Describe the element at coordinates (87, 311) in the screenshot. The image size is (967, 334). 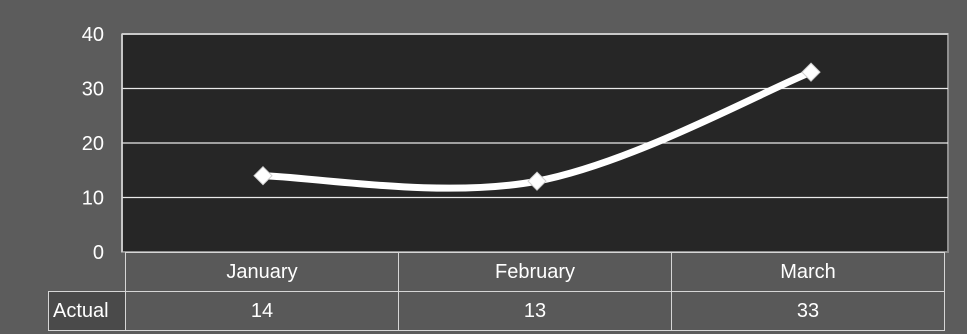
I see `series-label-actual: Actual` at that location.